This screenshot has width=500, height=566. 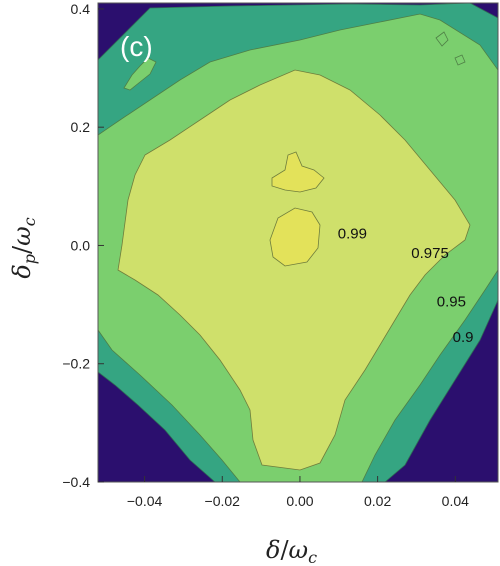 What do you see at coordinates (145, 501) in the screenshot?
I see `x-tick-label: −0.04` at bounding box center [145, 501].